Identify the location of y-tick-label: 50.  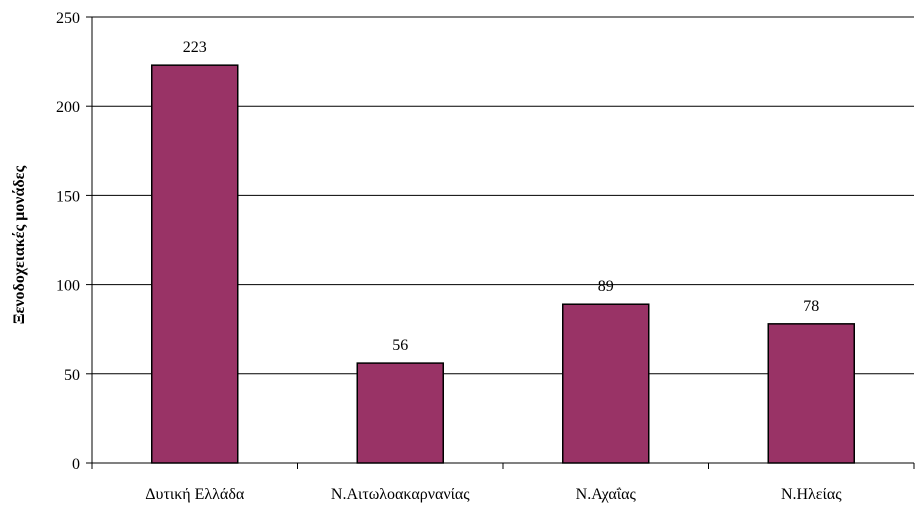
(72, 375).